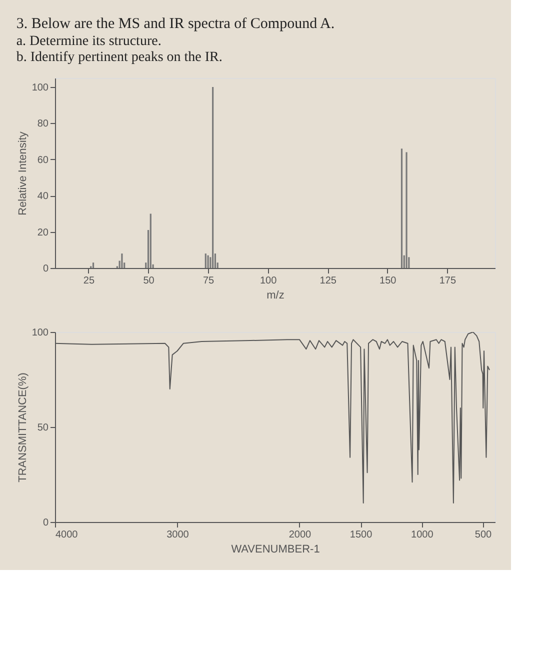  I want to click on x-tick-label: 50, so click(149, 281).